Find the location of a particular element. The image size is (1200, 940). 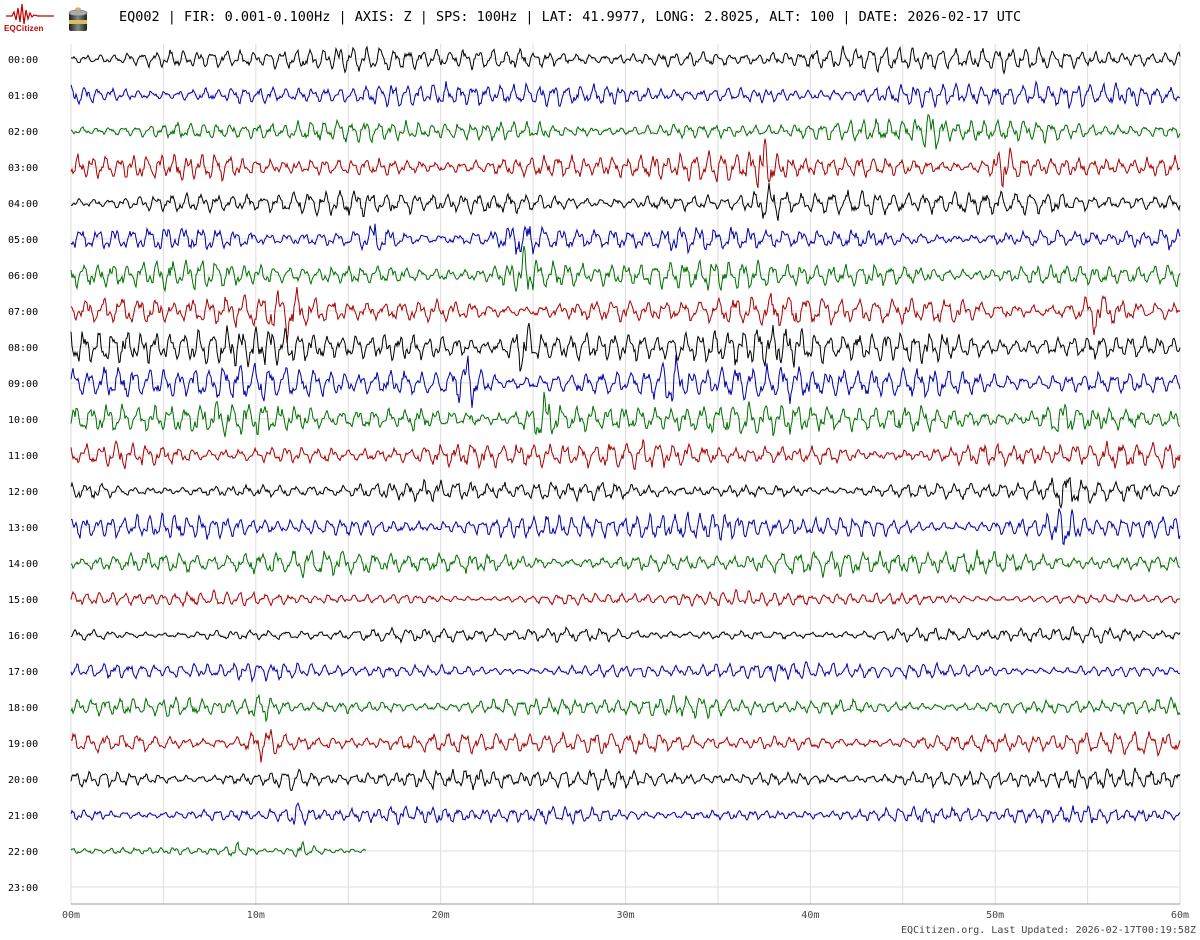

hour-label: 03:00 is located at coordinates (23, 168).